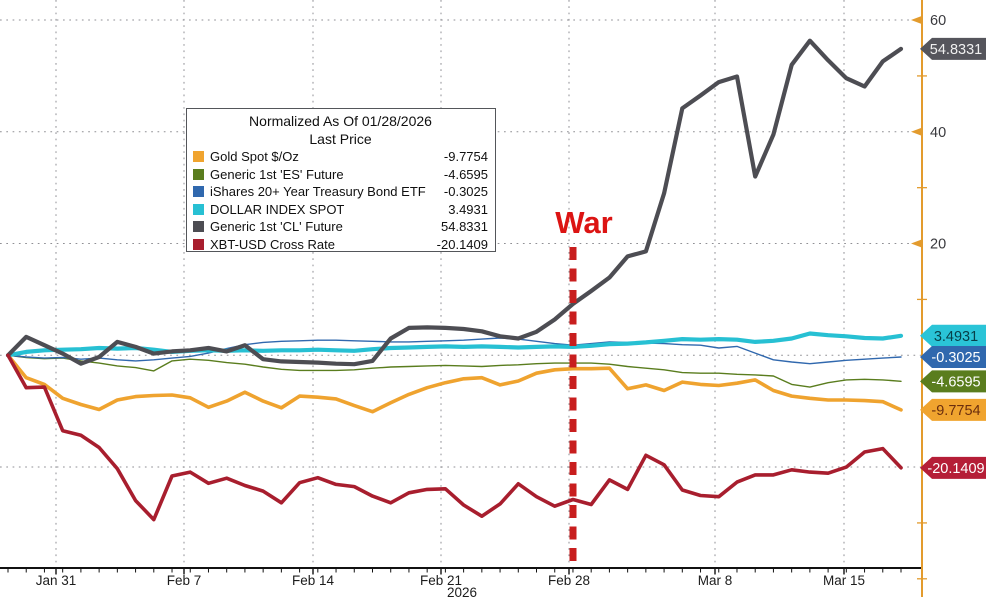 This screenshot has width=986, height=603. What do you see at coordinates (569, 580) in the screenshot?
I see `x-tick-label: Feb 28` at bounding box center [569, 580].